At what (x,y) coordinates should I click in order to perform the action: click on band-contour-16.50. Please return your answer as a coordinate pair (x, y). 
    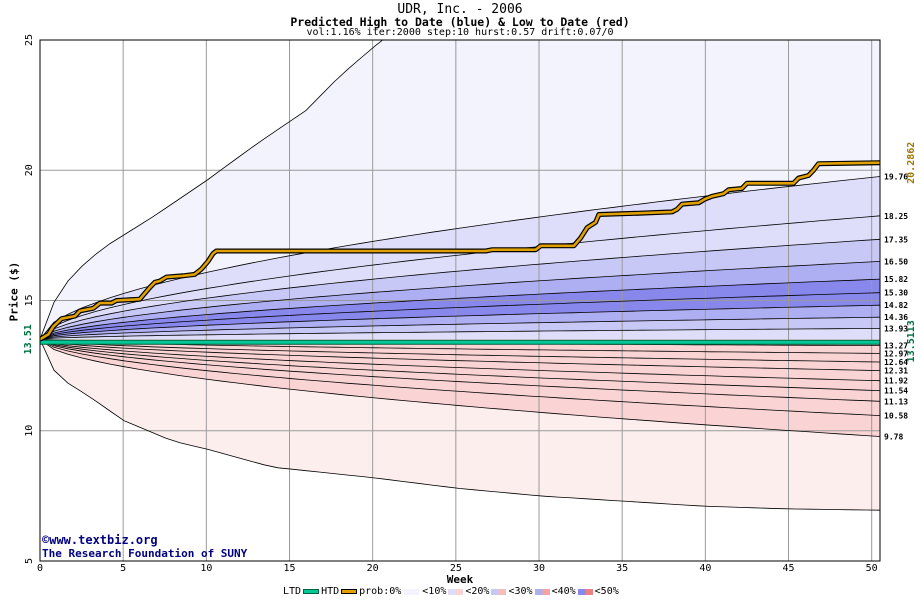
    Looking at the image, I should click on (460, 300).